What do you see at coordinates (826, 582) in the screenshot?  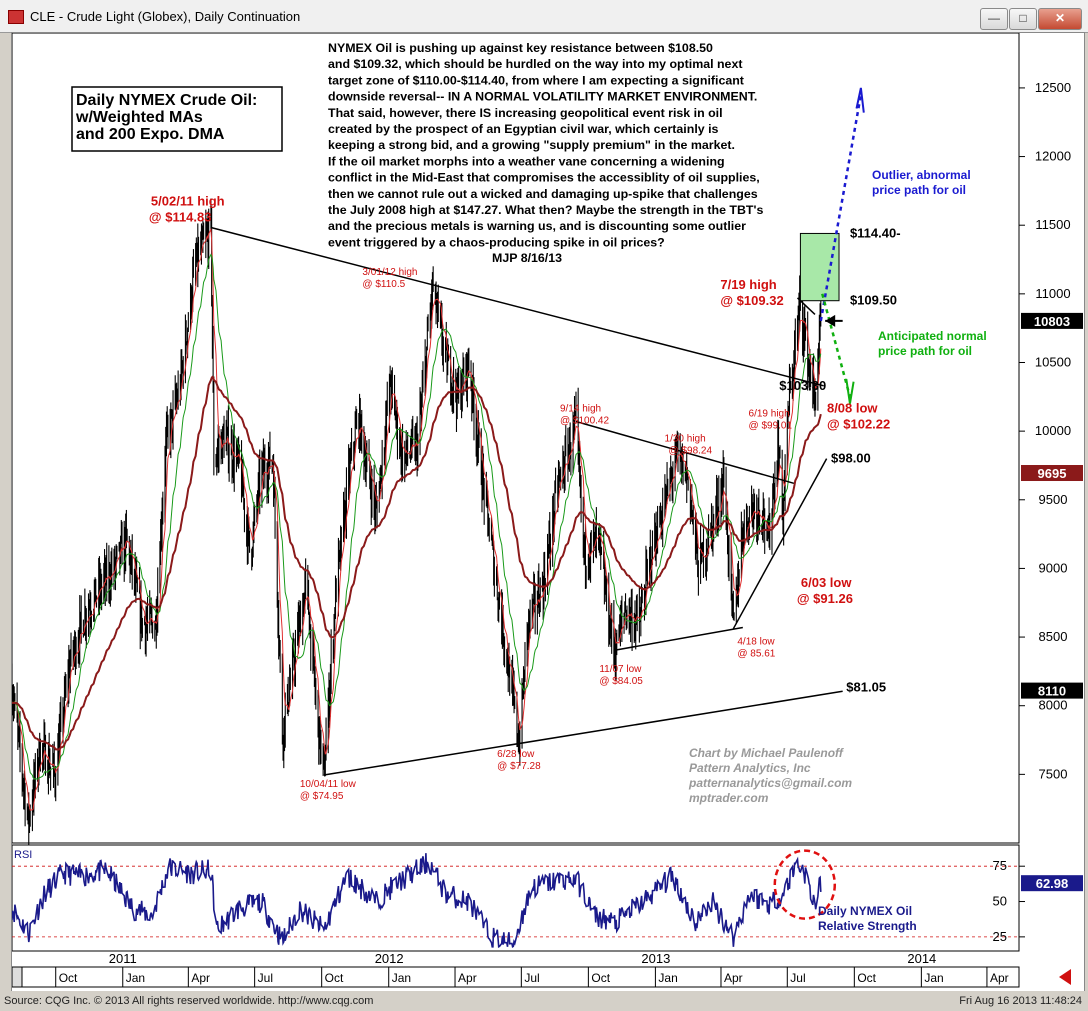 I see `price-annotation: 6/03 low` at bounding box center [826, 582].